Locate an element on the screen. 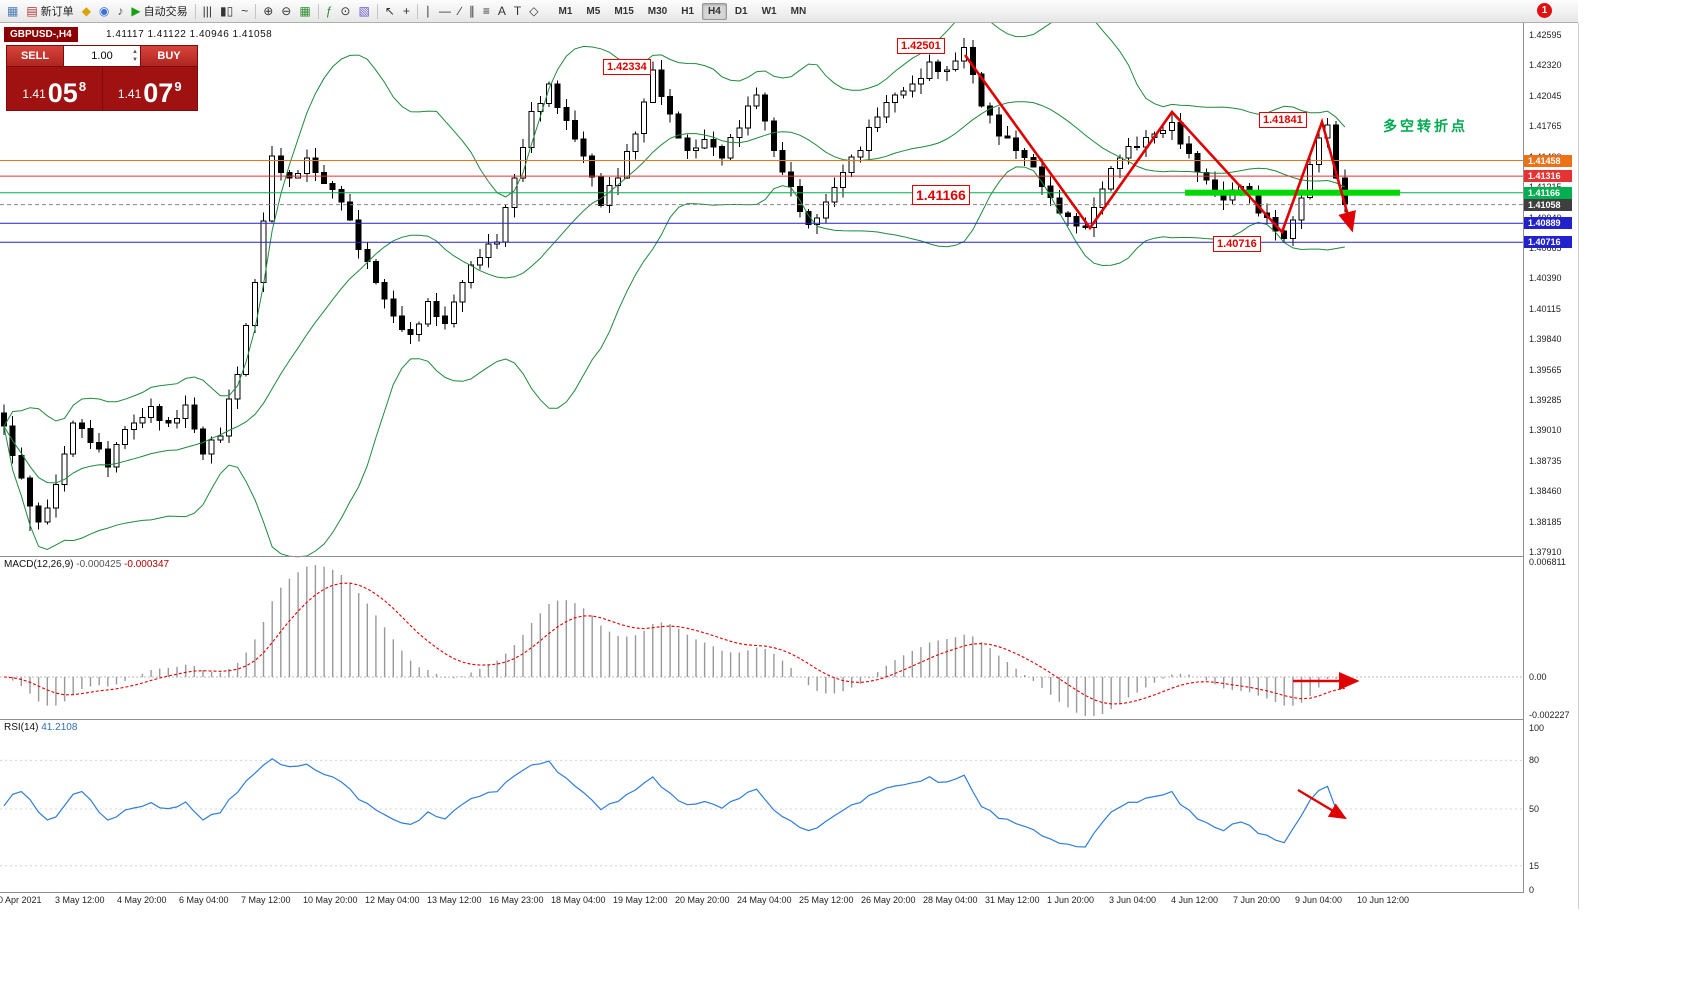 This screenshot has height=986, width=1702. vertical-line-button: ∣ is located at coordinates (428, 11).